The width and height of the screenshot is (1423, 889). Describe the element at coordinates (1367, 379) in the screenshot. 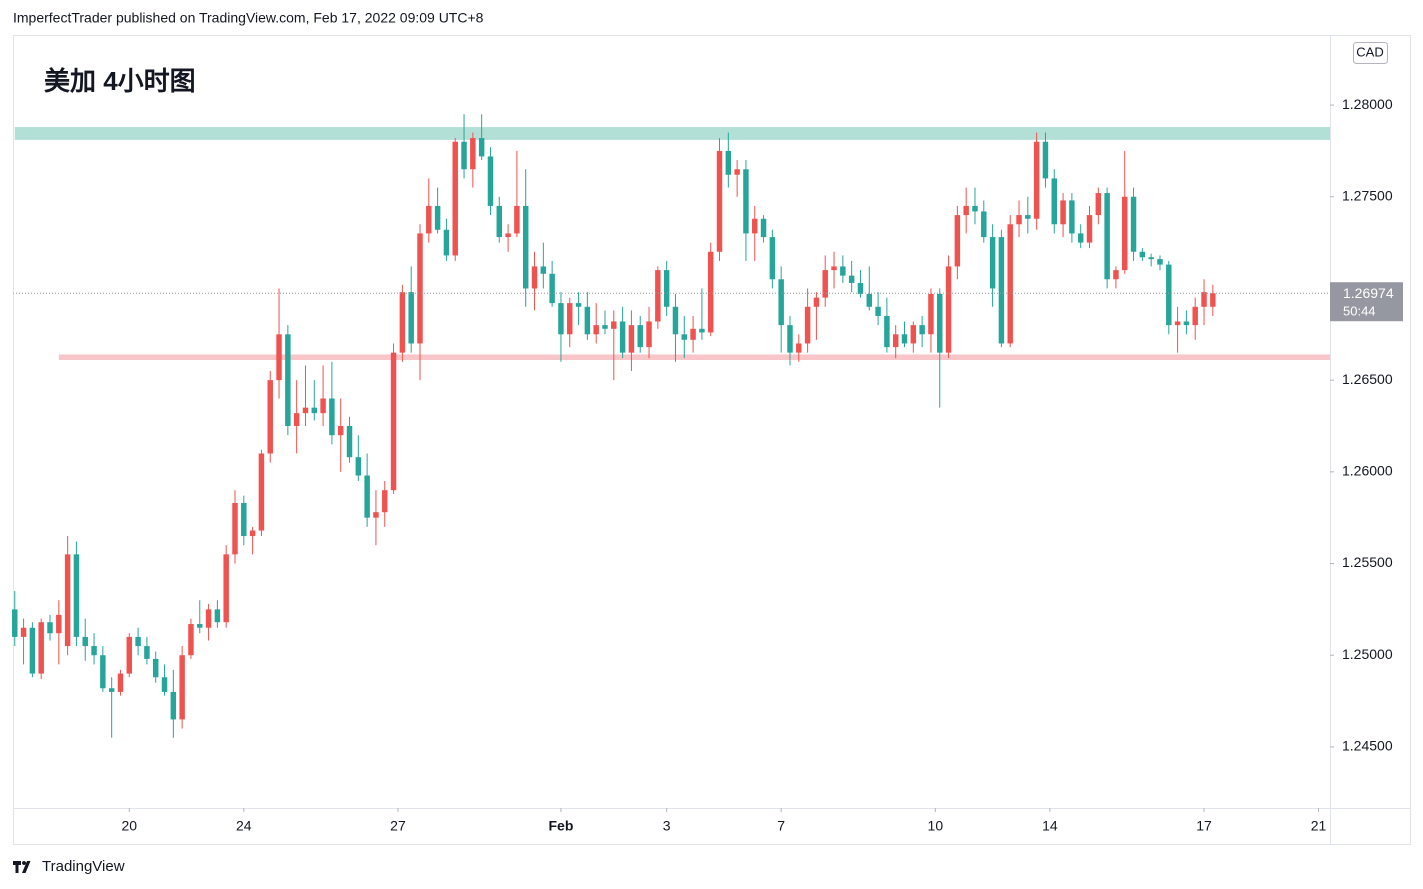

I see `y-tick-label: 1.26500` at that location.